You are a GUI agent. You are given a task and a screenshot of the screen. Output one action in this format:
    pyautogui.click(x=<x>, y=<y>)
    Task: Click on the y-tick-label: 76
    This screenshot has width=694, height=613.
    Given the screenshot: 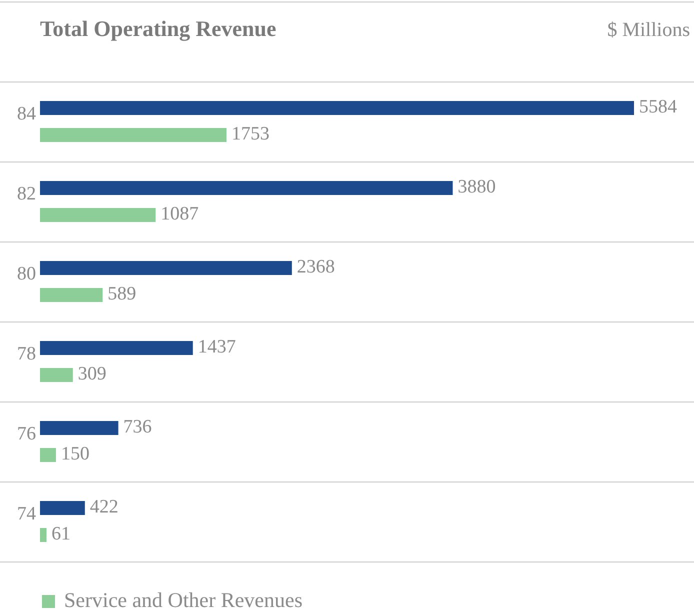 What is the action you would take?
    pyautogui.click(x=26, y=433)
    